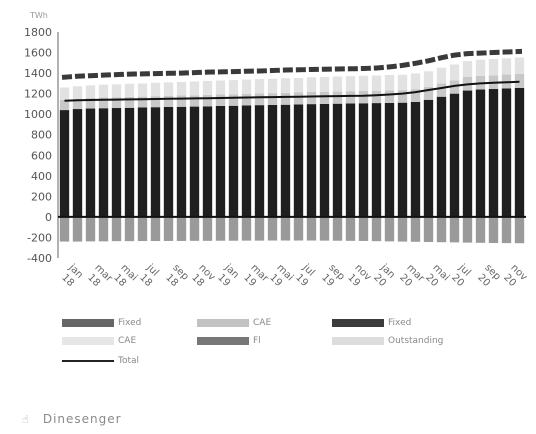 The image size is (536, 434). What do you see at coordinates (41, 135) in the screenshot?
I see `y-tick-label: 800` at bounding box center [41, 135].